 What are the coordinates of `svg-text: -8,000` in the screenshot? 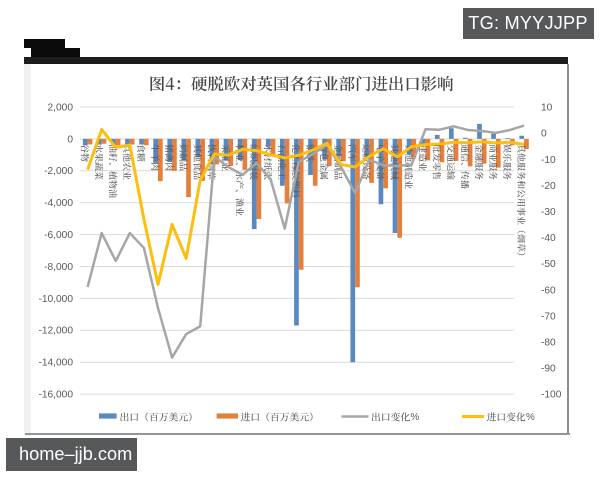 It's located at (58, 267).